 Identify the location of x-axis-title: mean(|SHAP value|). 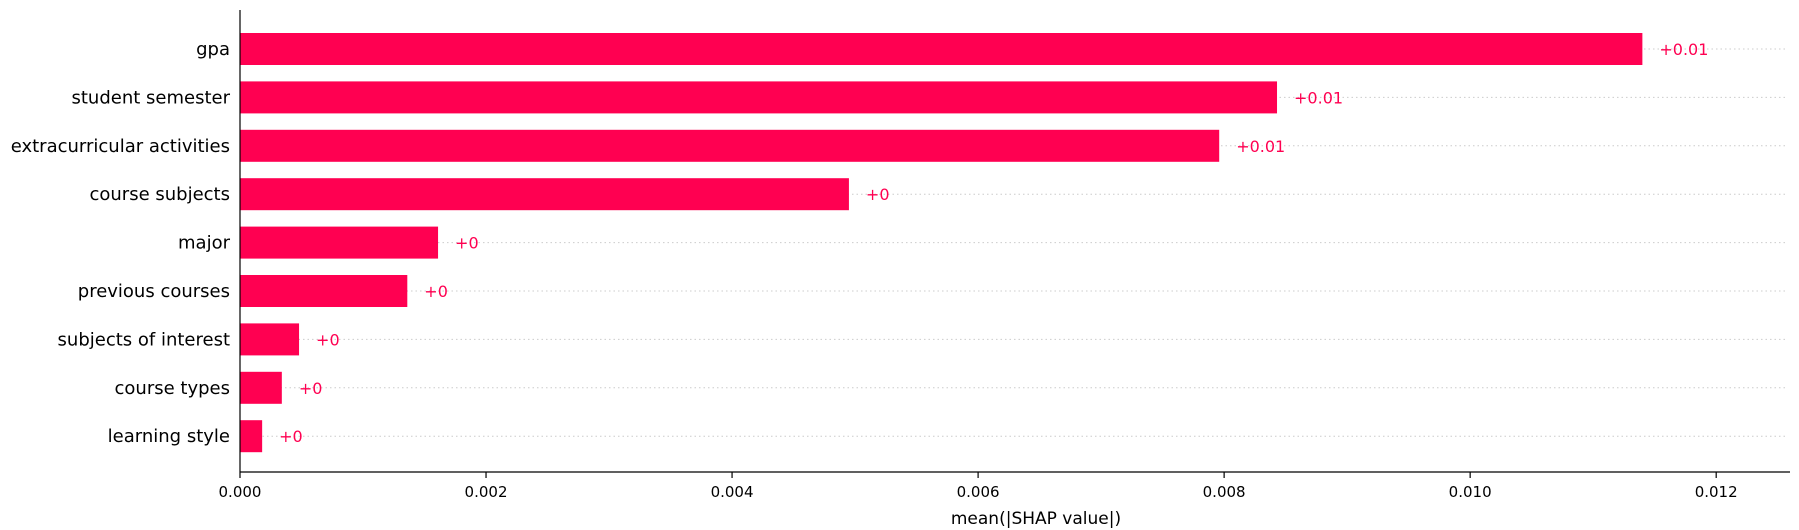
(1036, 519).